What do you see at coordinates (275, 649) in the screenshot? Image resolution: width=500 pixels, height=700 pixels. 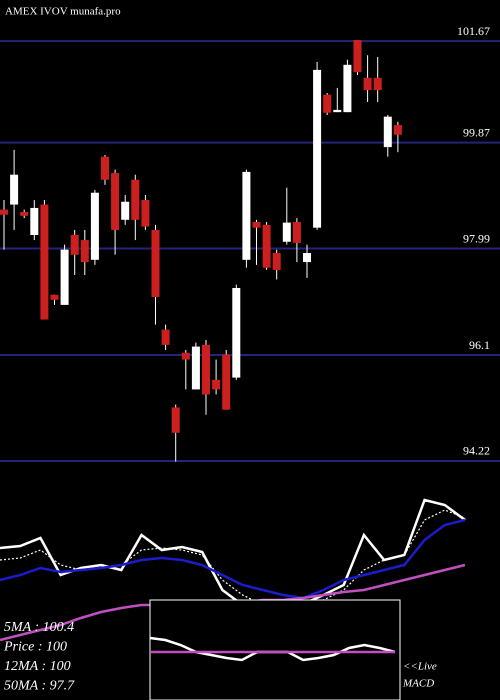 I see `macd-box` at bounding box center [275, 649].